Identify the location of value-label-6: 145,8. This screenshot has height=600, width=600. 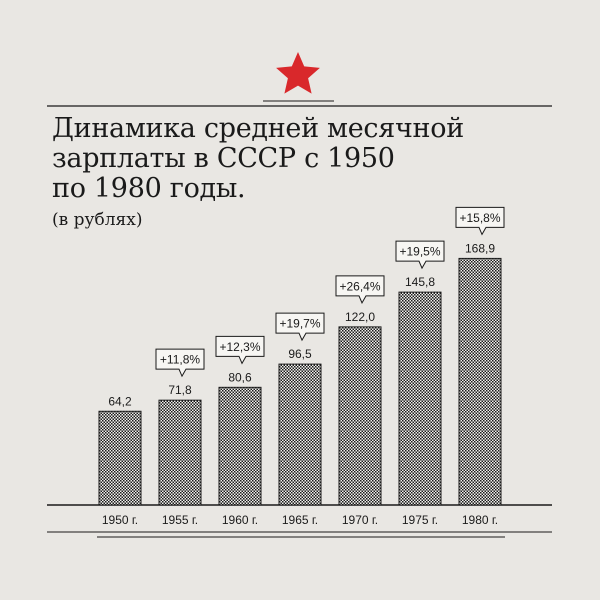
(420, 282).